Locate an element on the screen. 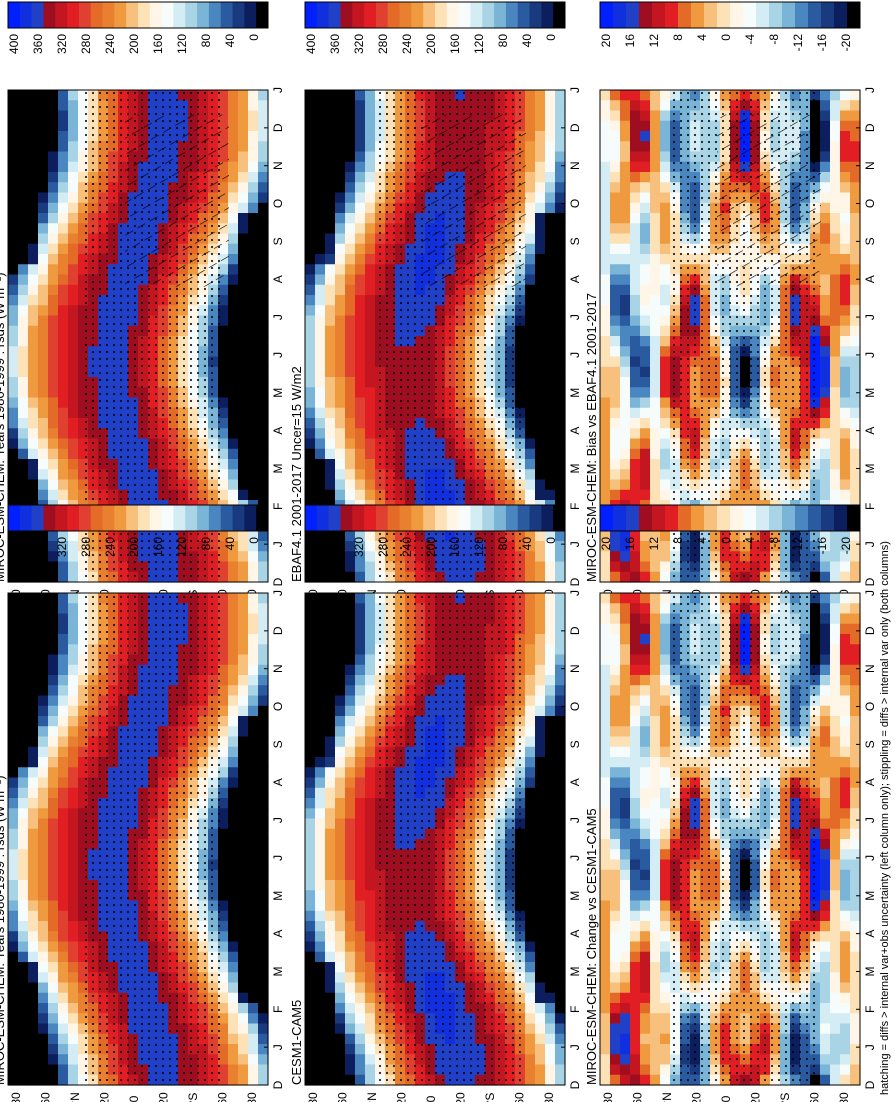  month-tick-label: J is located at coordinates (870, 317).